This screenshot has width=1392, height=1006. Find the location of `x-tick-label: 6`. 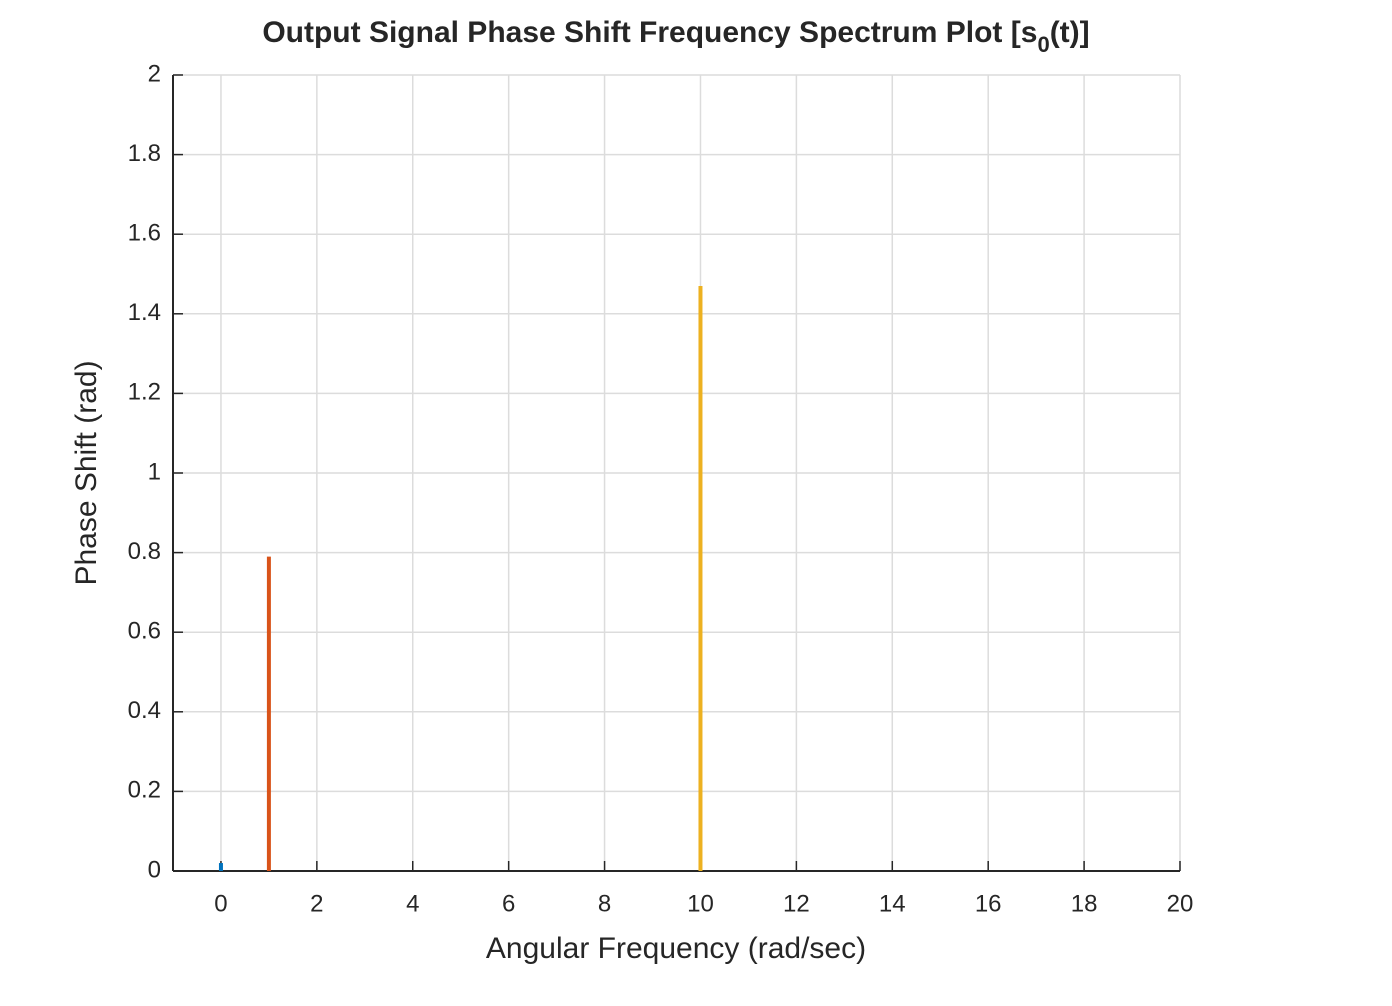

x-tick-label: 6 is located at coordinates (508, 903).